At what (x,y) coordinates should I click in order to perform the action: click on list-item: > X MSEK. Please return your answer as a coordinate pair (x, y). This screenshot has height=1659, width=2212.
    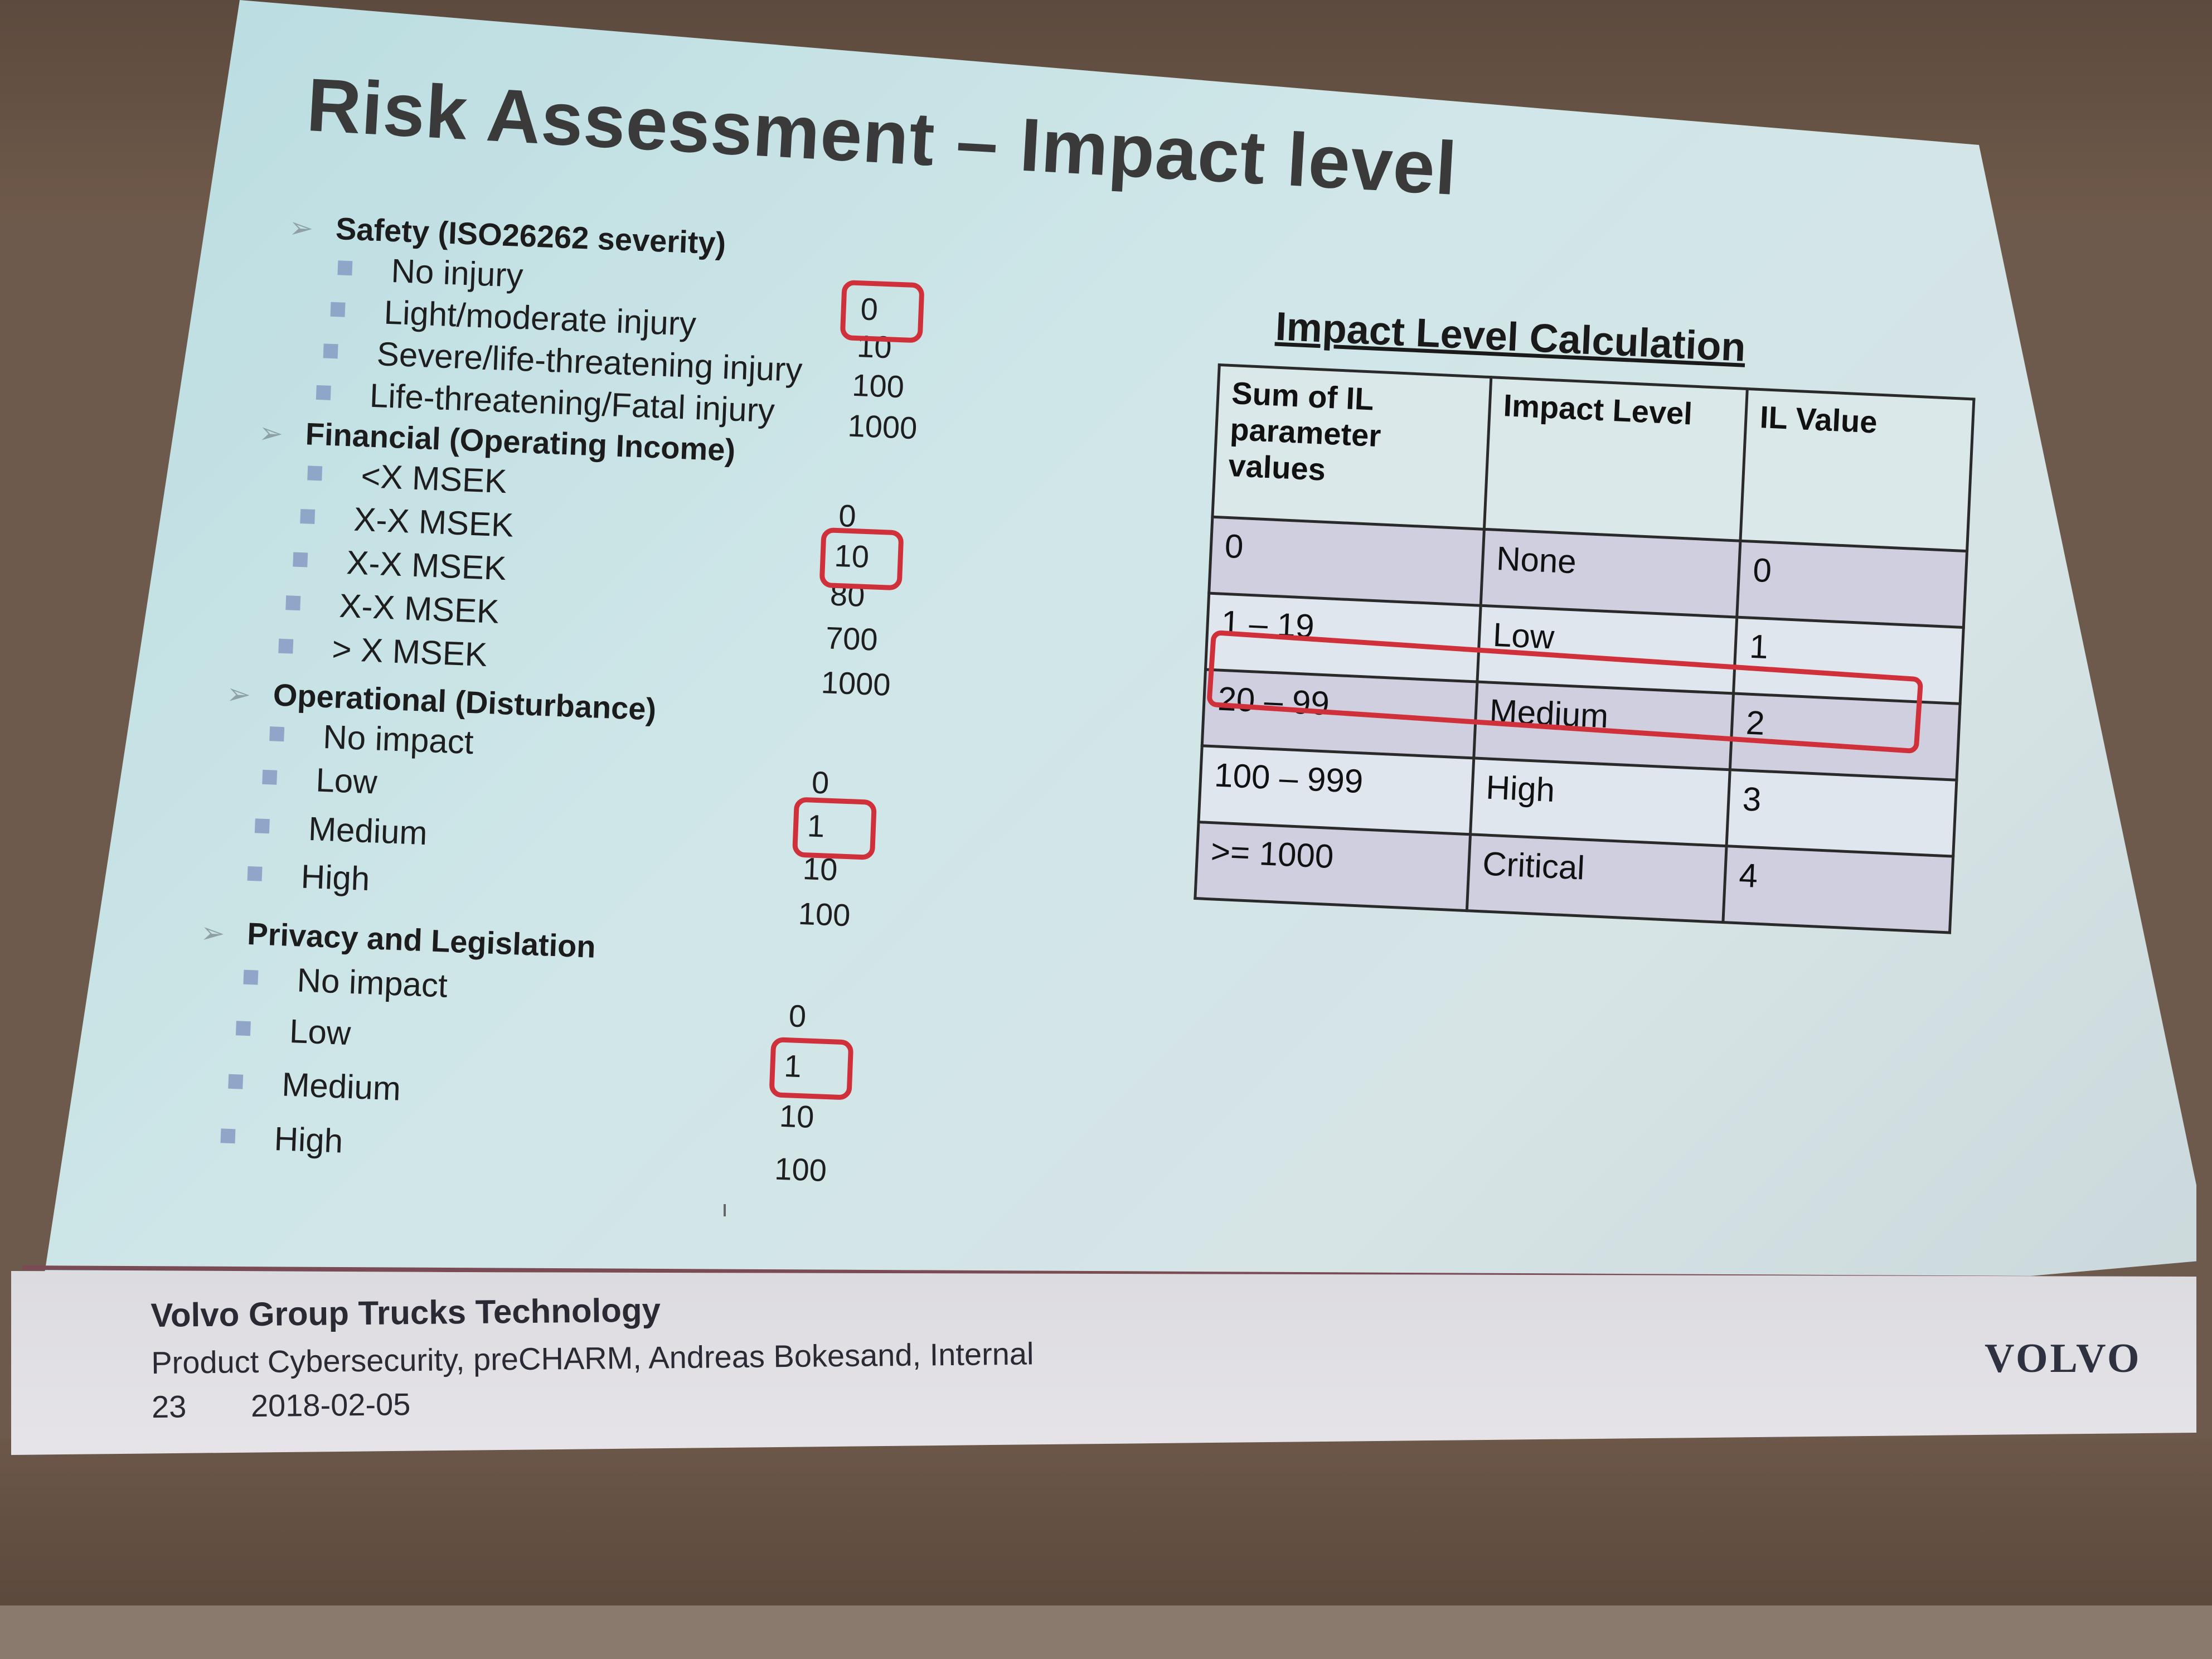
    Looking at the image, I should click on (383, 651).